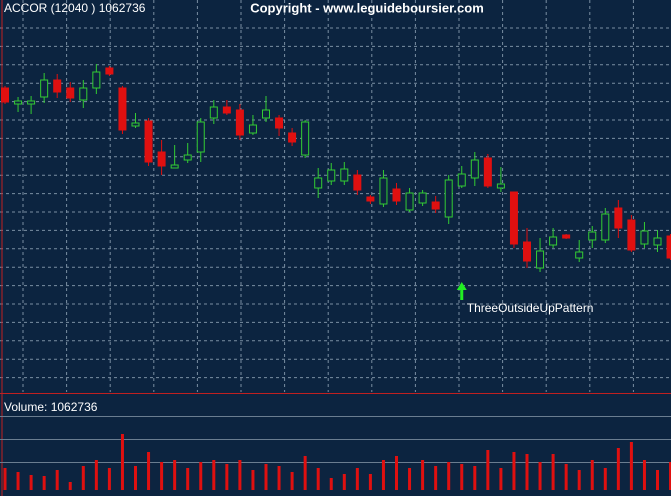 This screenshot has width=671, height=496. Describe the element at coordinates (75, 8) in the screenshot. I see `chart-title: ACCOR (12040 ) 1062736` at that location.